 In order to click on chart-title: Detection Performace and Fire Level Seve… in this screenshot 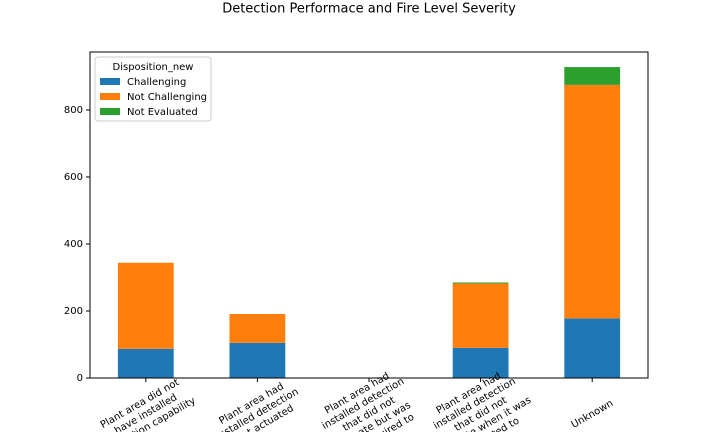, I will do `click(369, 9)`.